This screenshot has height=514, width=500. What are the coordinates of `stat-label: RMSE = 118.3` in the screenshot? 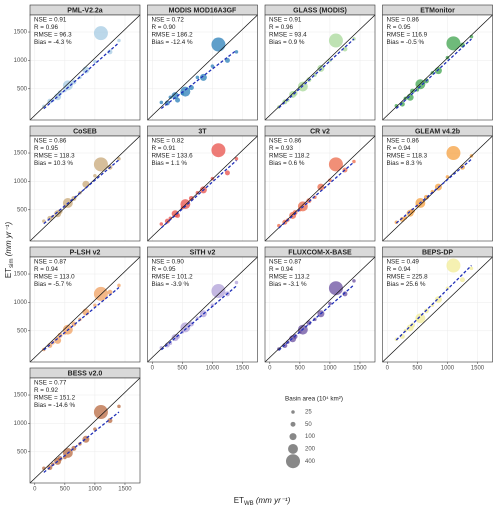 It's located at (54, 156).